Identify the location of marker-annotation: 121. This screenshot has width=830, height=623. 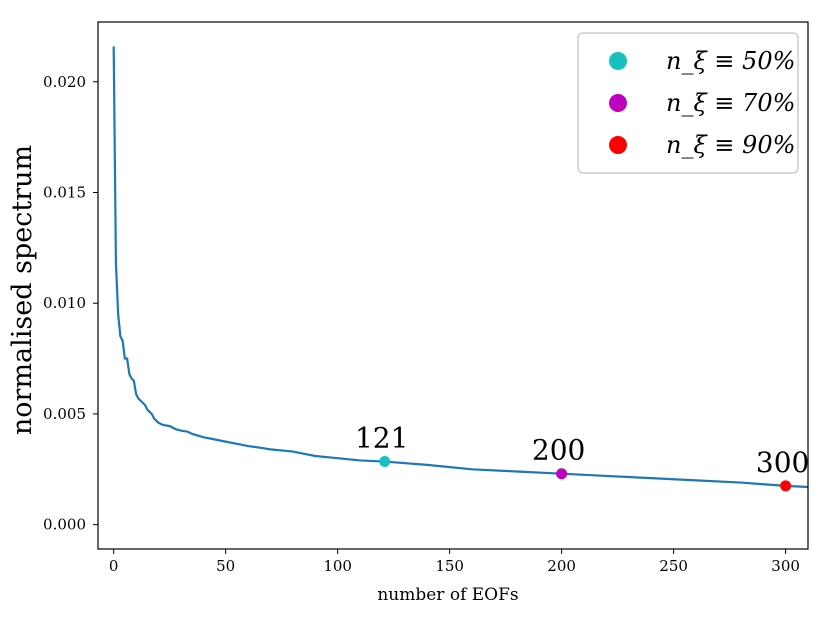
(381, 438).